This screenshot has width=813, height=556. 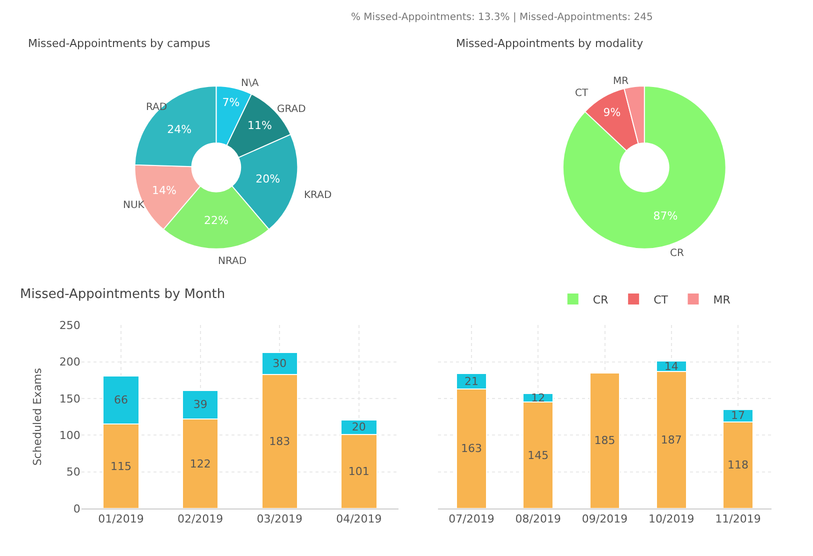 I want to click on y-tick-label: 250, so click(x=69, y=325).